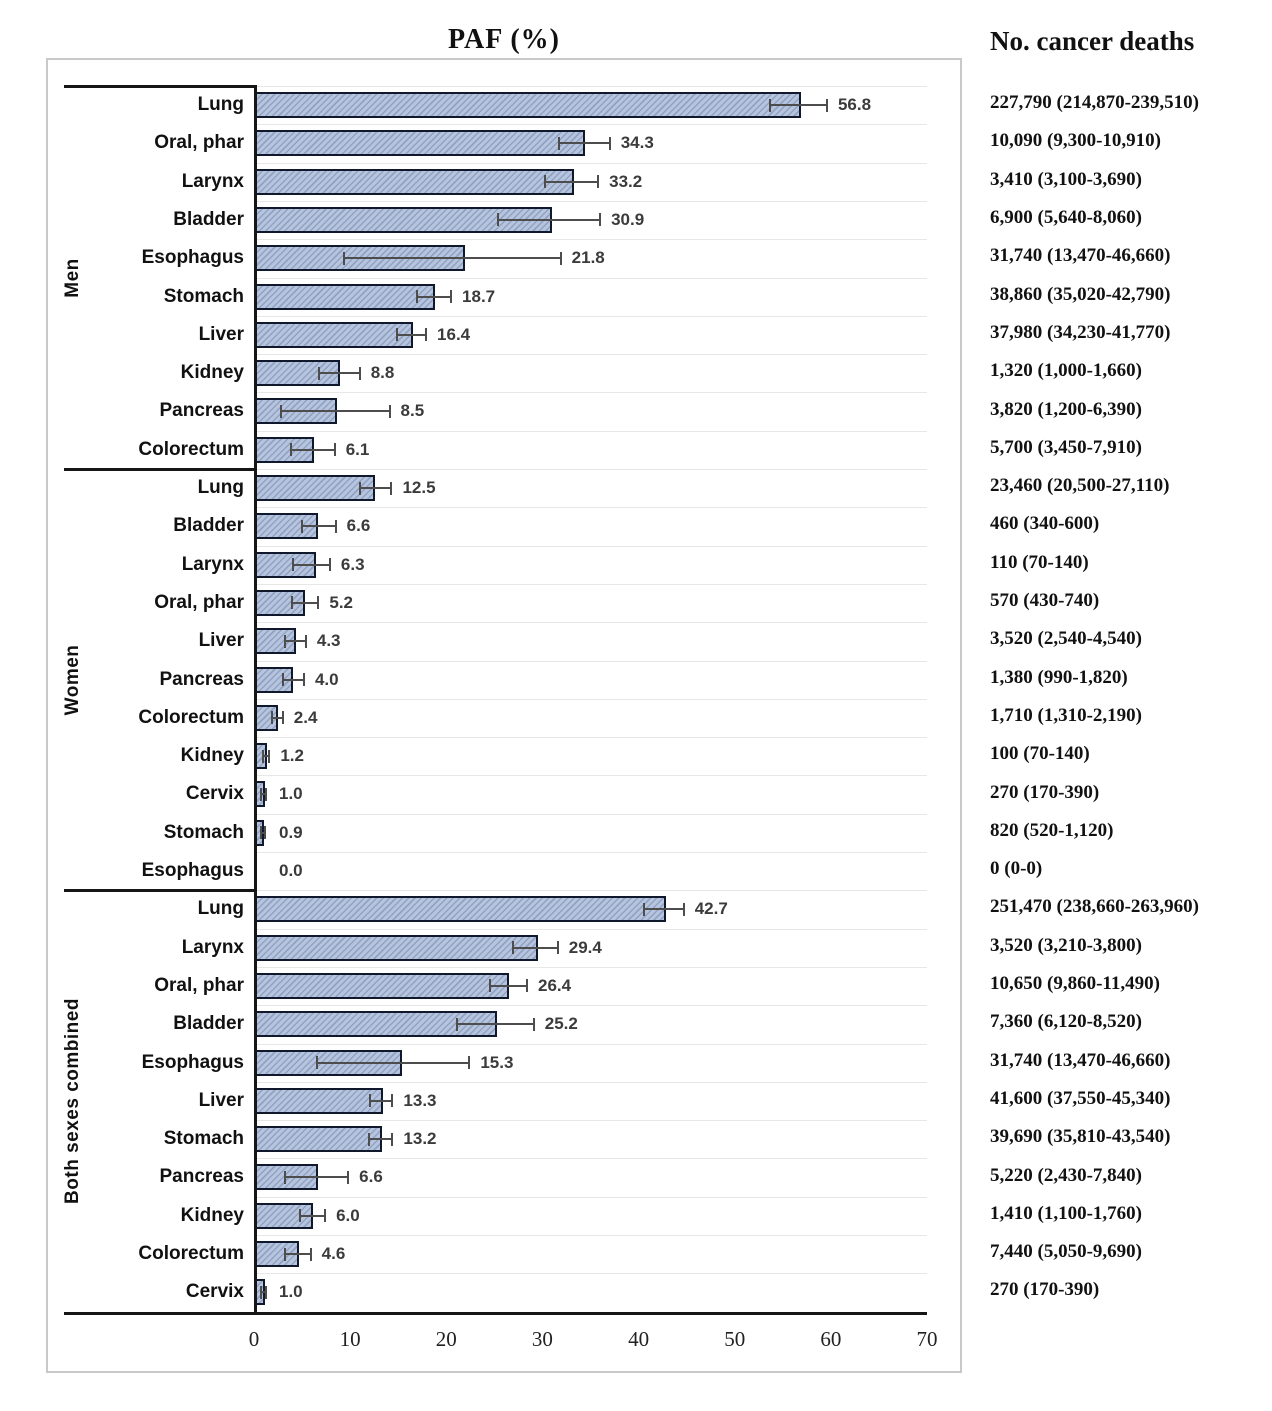  Describe the element at coordinates (192, 870) in the screenshot. I see `category-label: Esophagus` at that location.